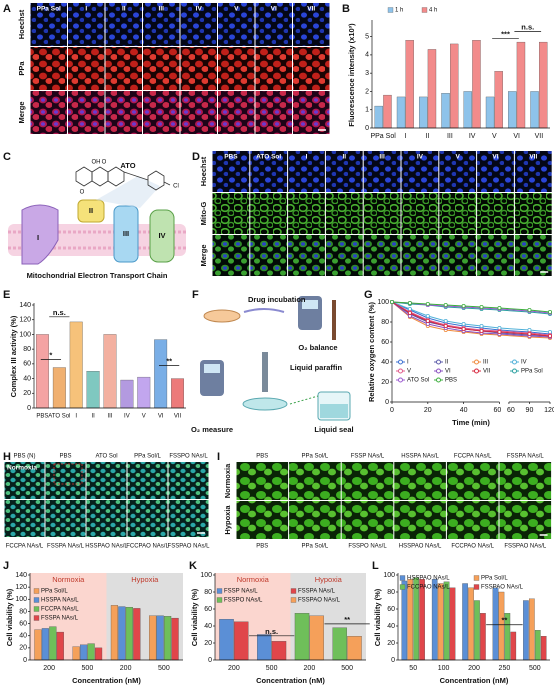  I want to click on y-tick-label: 1, so click(367, 110).